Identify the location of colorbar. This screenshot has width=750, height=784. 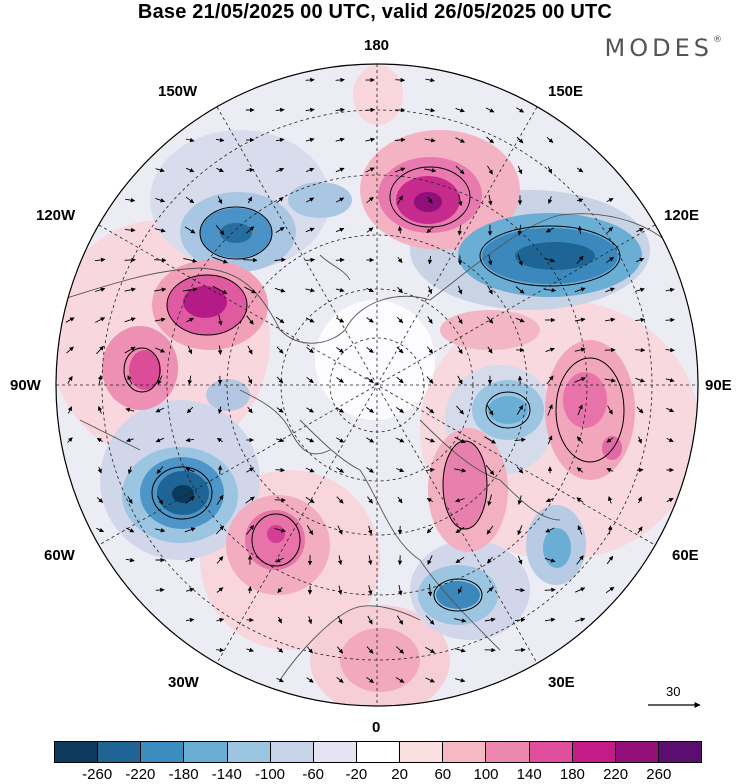
(378, 752).